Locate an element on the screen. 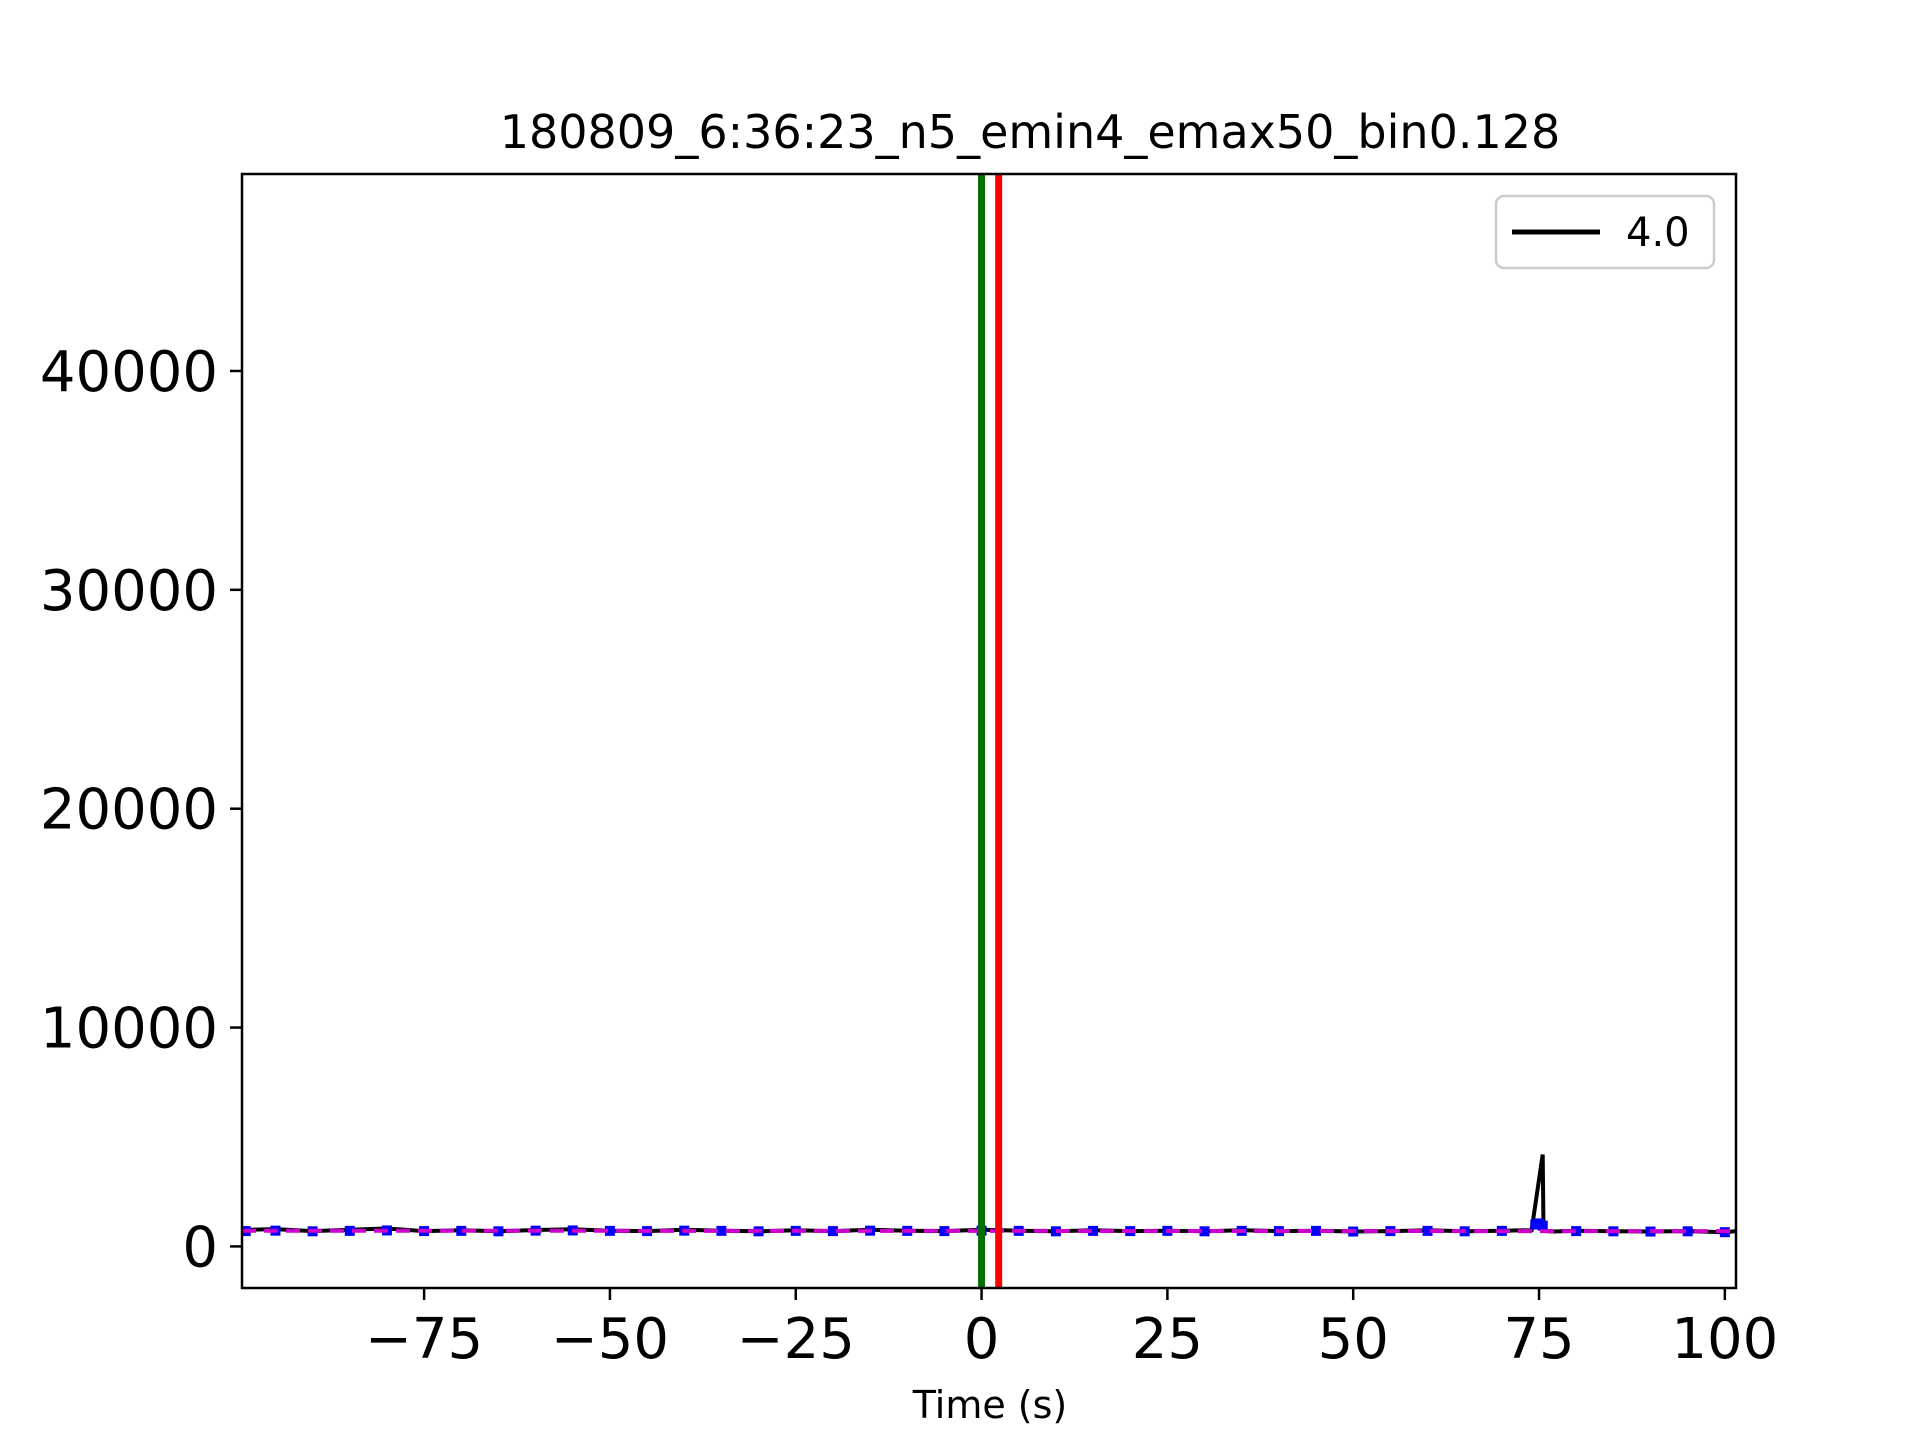 The height and width of the screenshot is (1440, 1920). y-tick-label: 0 is located at coordinates (200, 1247).